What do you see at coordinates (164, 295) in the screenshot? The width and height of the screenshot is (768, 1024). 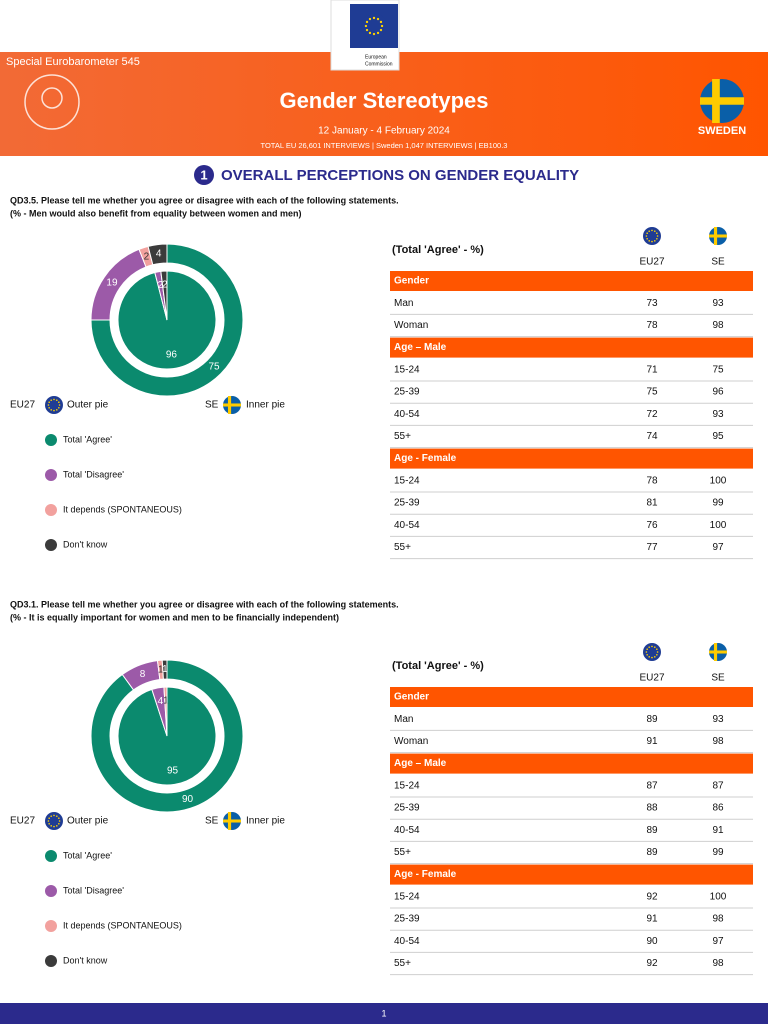 I see `inner-slice` at bounding box center [164, 295].